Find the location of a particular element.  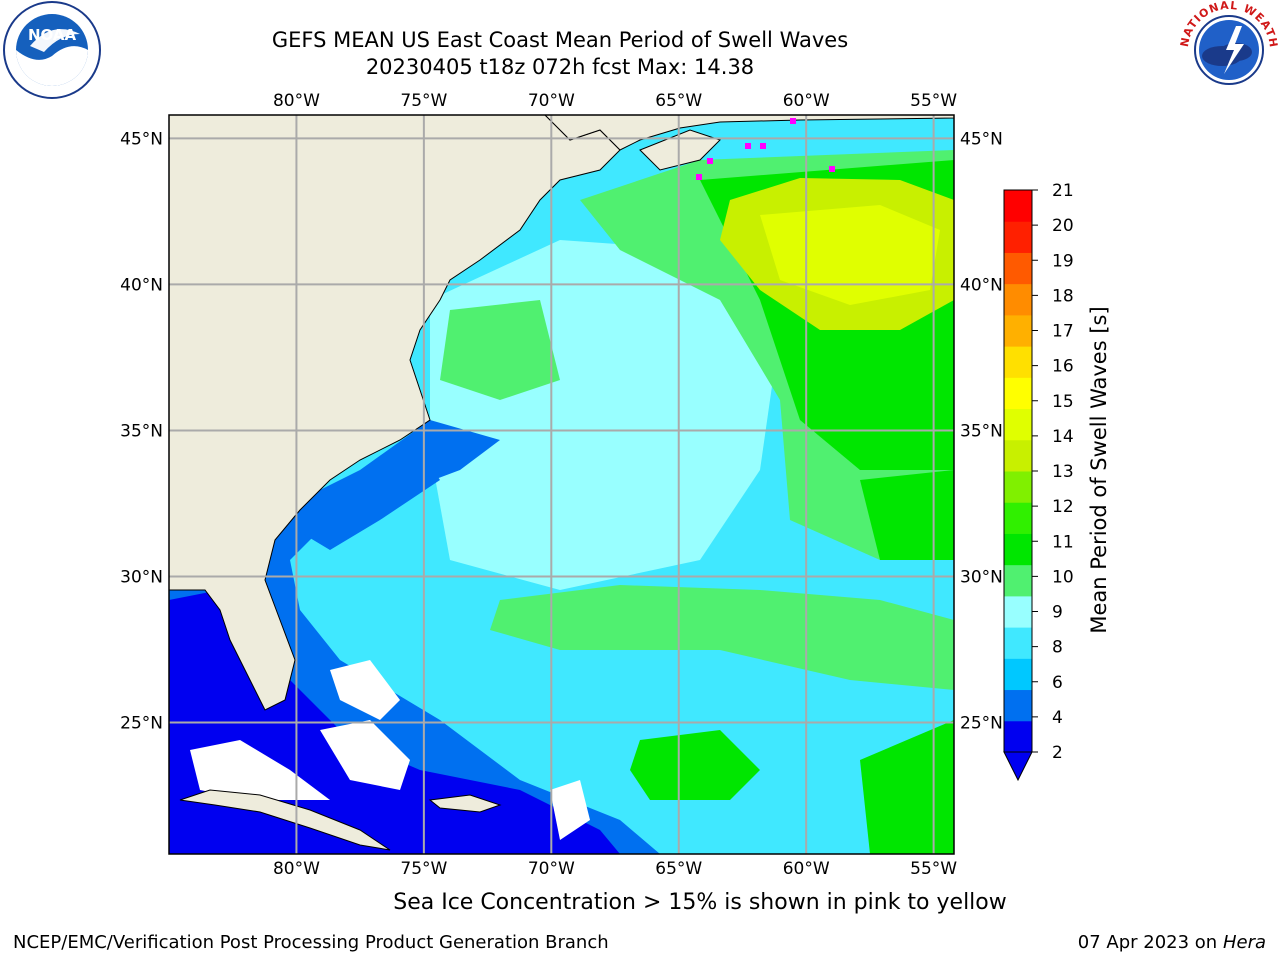

footer-date: 07 Apr 2023 on Hera is located at coordinates (1172, 942).